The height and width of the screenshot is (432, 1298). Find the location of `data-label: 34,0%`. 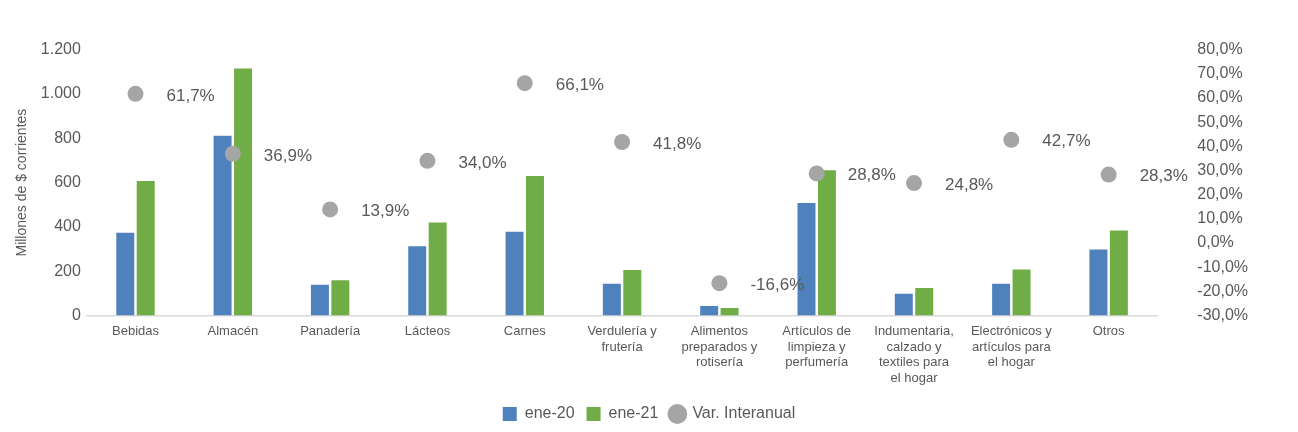

data-label: 34,0% is located at coordinates (482, 162).